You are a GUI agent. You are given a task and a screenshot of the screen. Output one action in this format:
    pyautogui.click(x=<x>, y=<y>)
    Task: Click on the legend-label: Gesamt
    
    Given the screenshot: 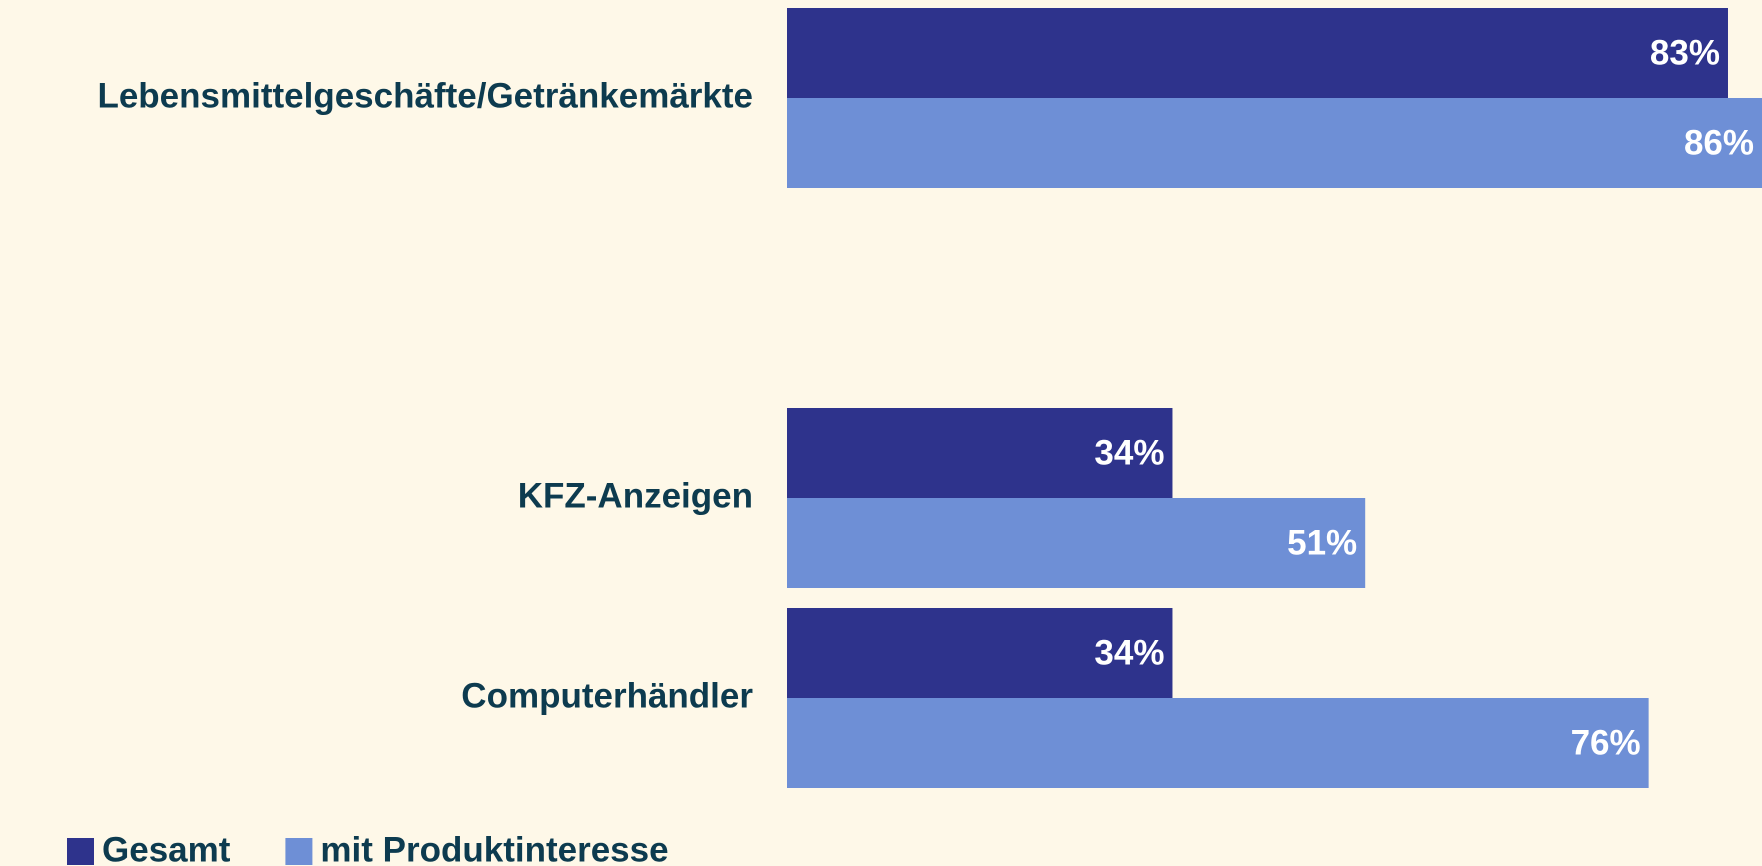 What is the action you would take?
    pyautogui.click(x=166, y=848)
    